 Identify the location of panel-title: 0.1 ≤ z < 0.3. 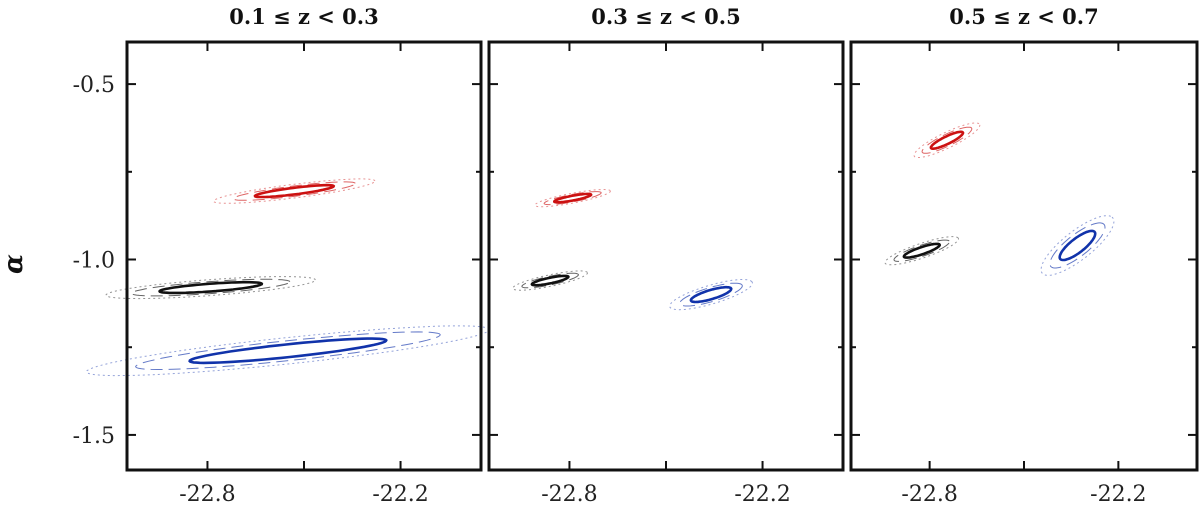
(303, 16).